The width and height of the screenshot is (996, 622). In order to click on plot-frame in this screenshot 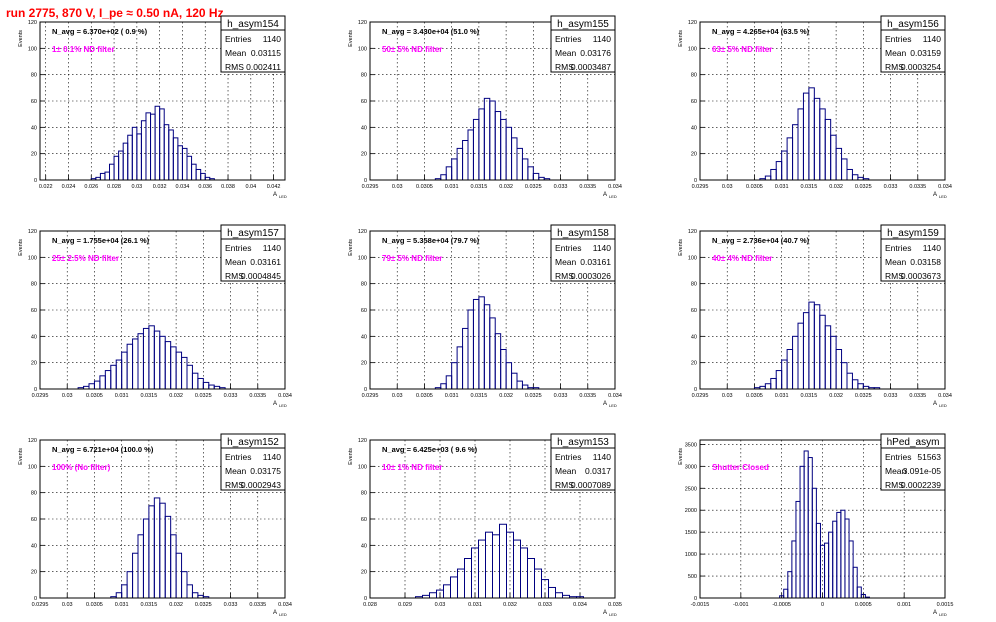, I will do `click(162, 519)`.